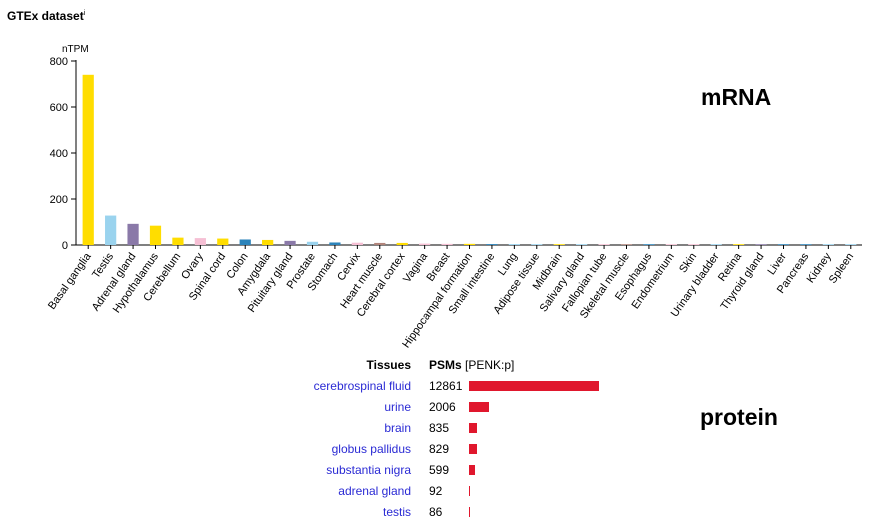 The image size is (890, 525). What do you see at coordinates (626, 244) in the screenshot?
I see `bar-skeletal-muscle` at bounding box center [626, 244].